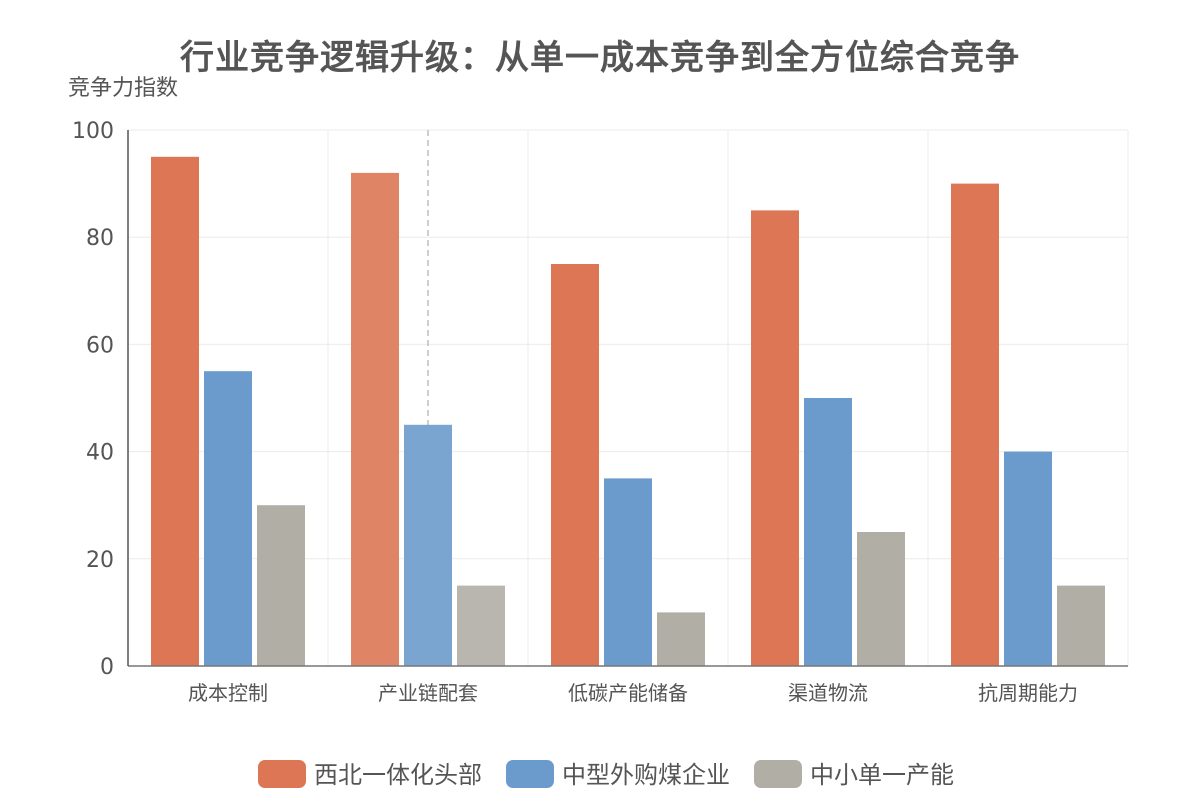 This screenshot has width=1200, height=800. Describe the element at coordinates (100, 238) in the screenshot. I see `y-tick-label: 80` at that location.